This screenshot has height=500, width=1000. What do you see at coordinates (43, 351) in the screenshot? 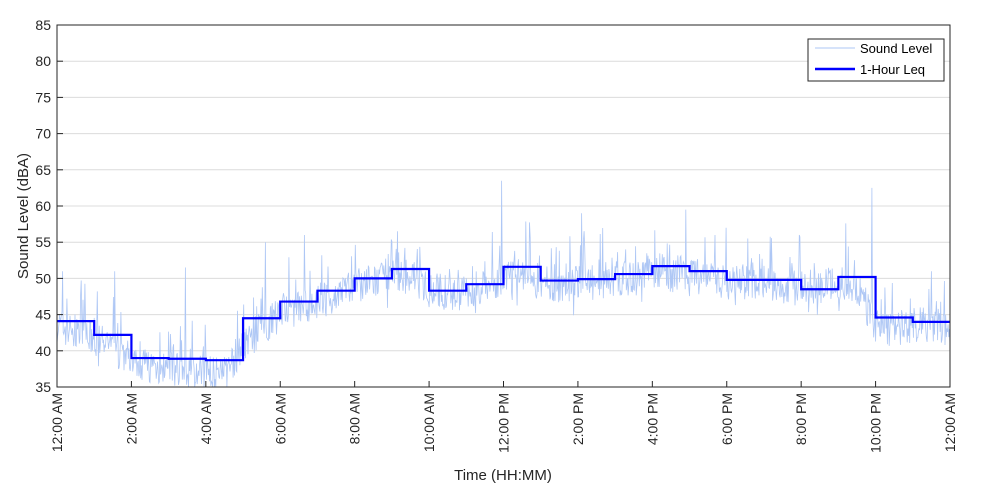
I see `y-tick-label: 40` at bounding box center [43, 351].